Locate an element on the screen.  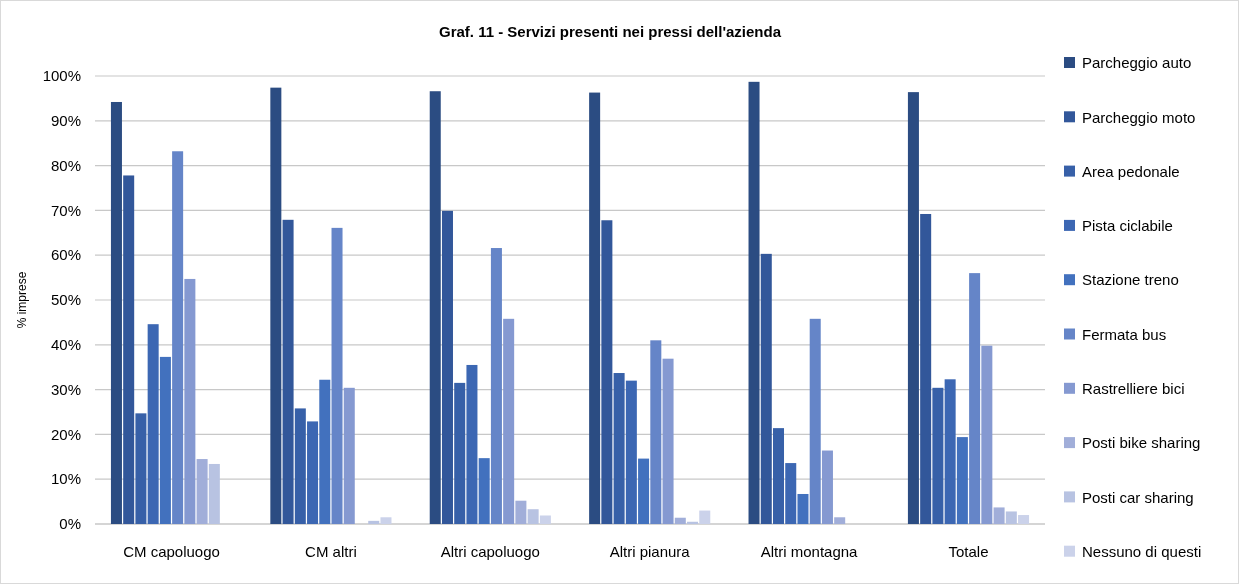
y-tick-label: 90% is located at coordinates (65, 121).